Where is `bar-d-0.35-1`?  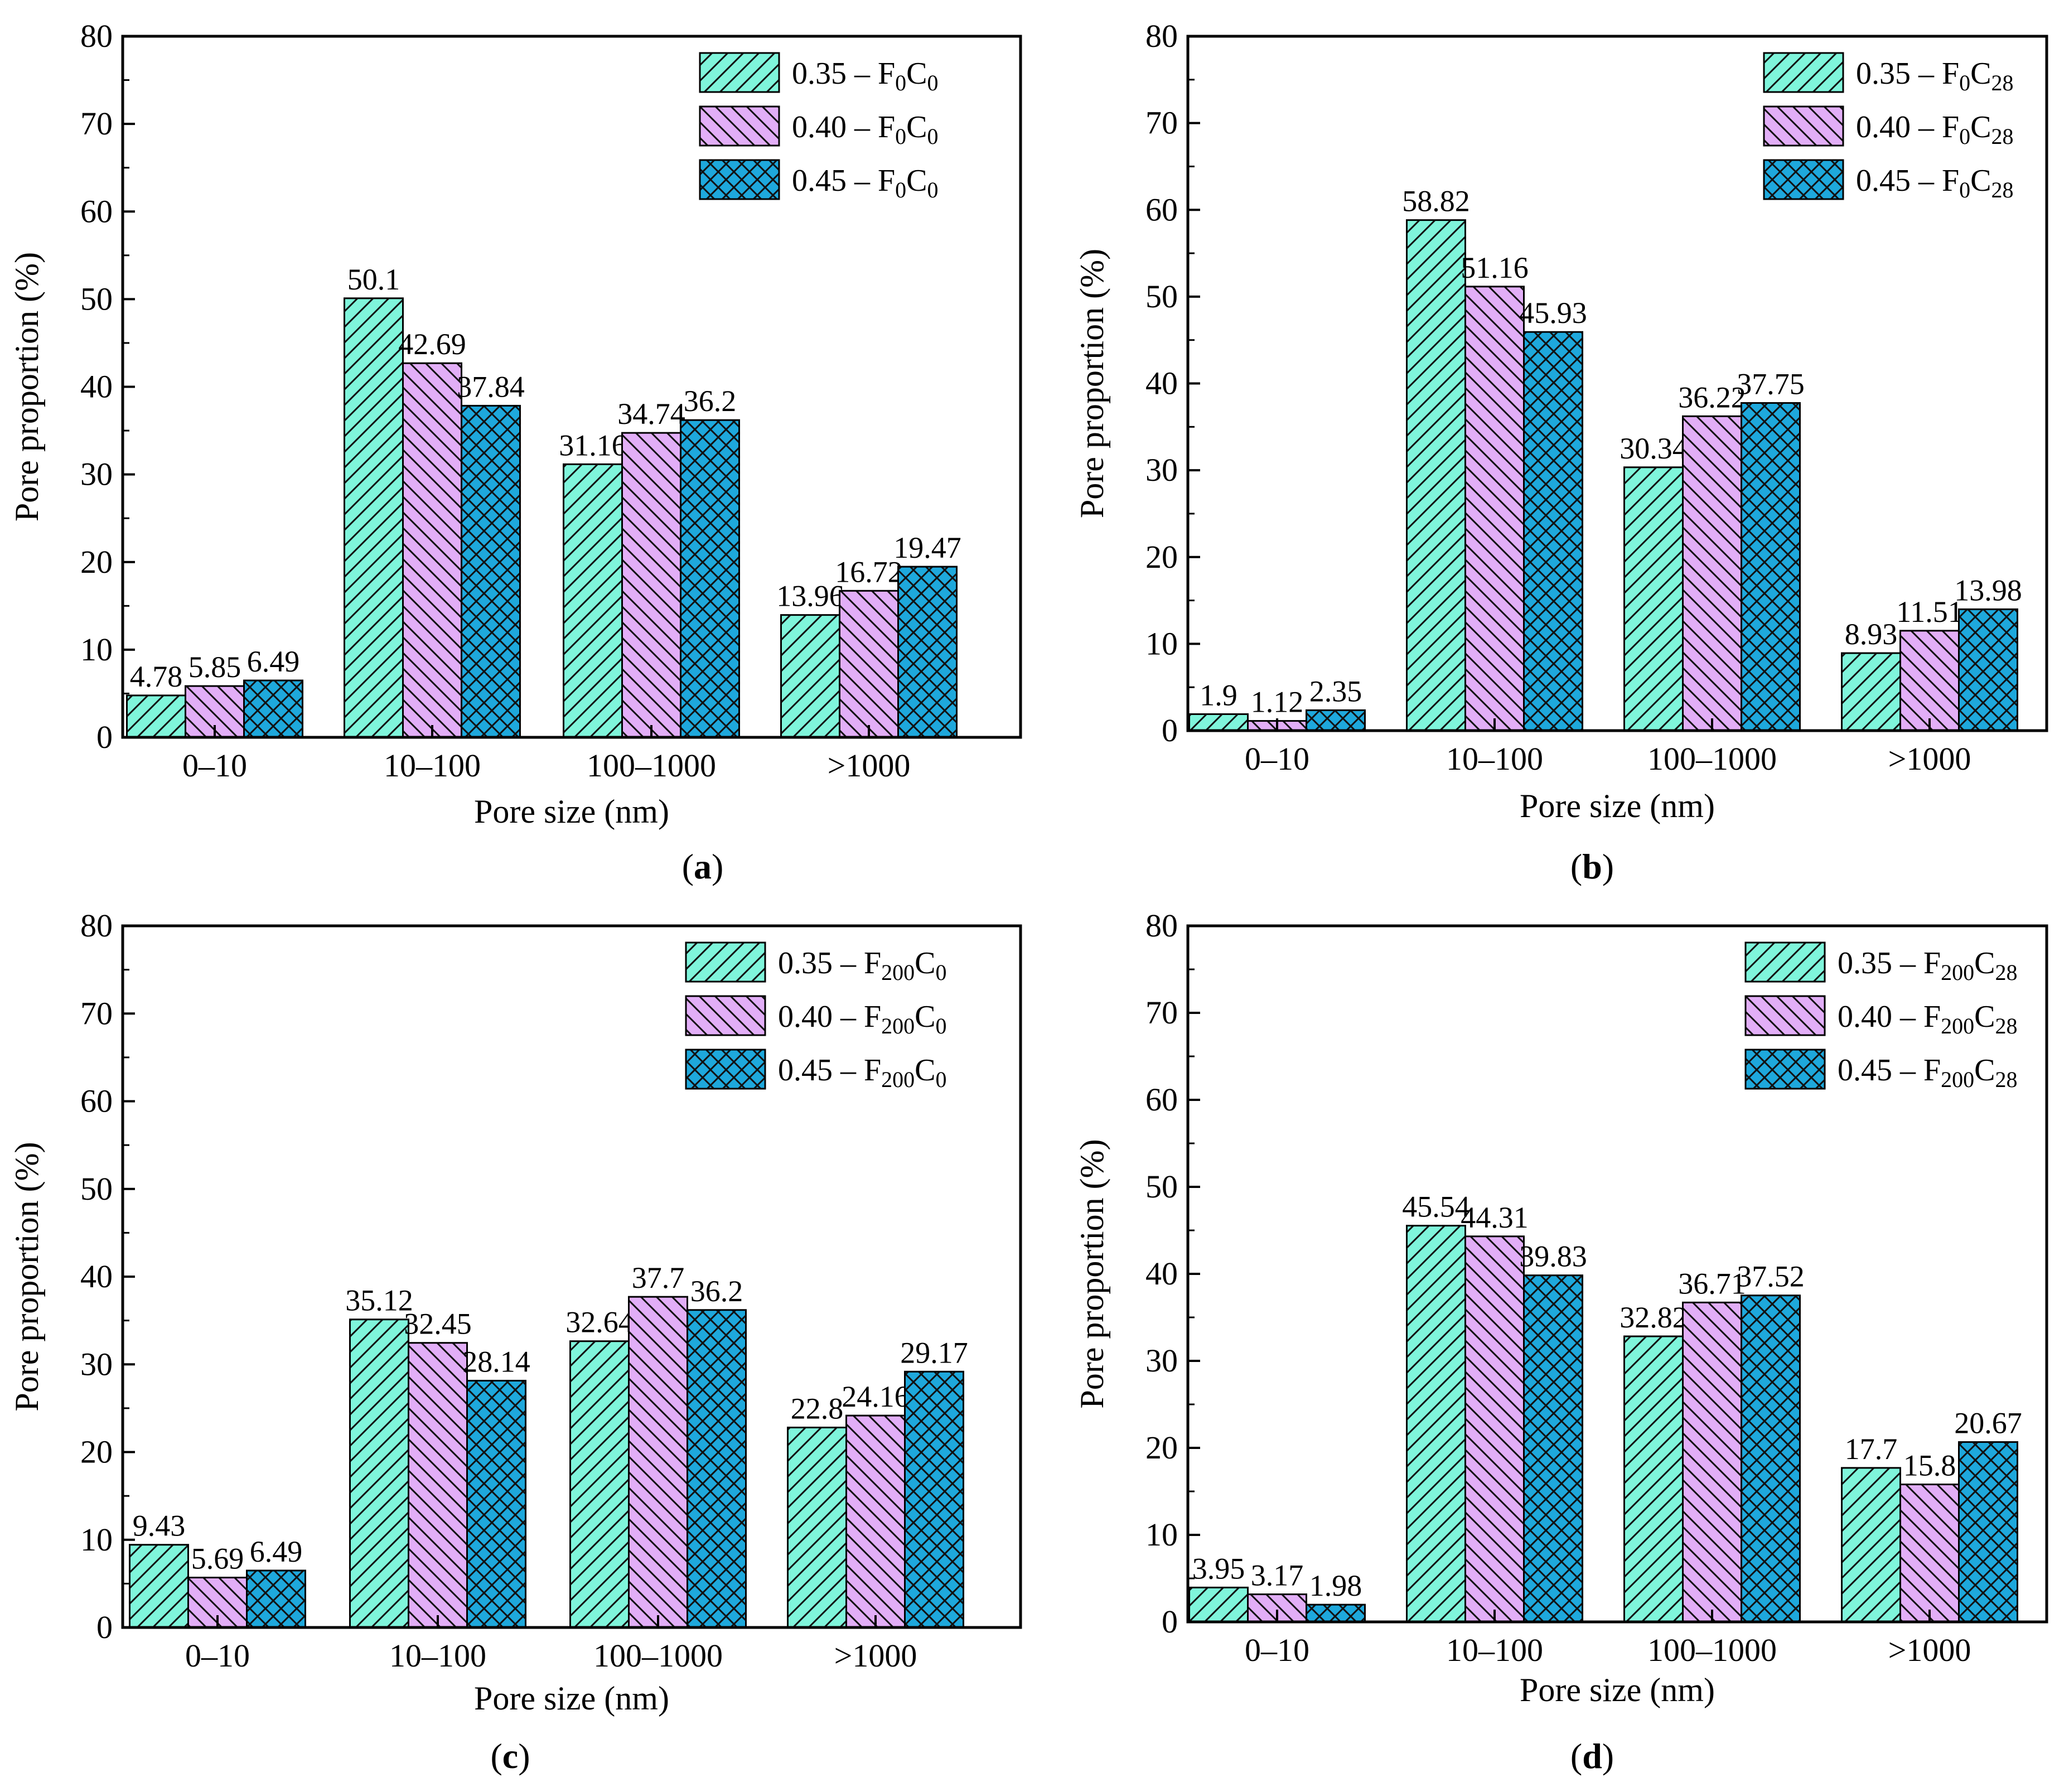
bar-d-0.35-1 is located at coordinates (1436, 1424).